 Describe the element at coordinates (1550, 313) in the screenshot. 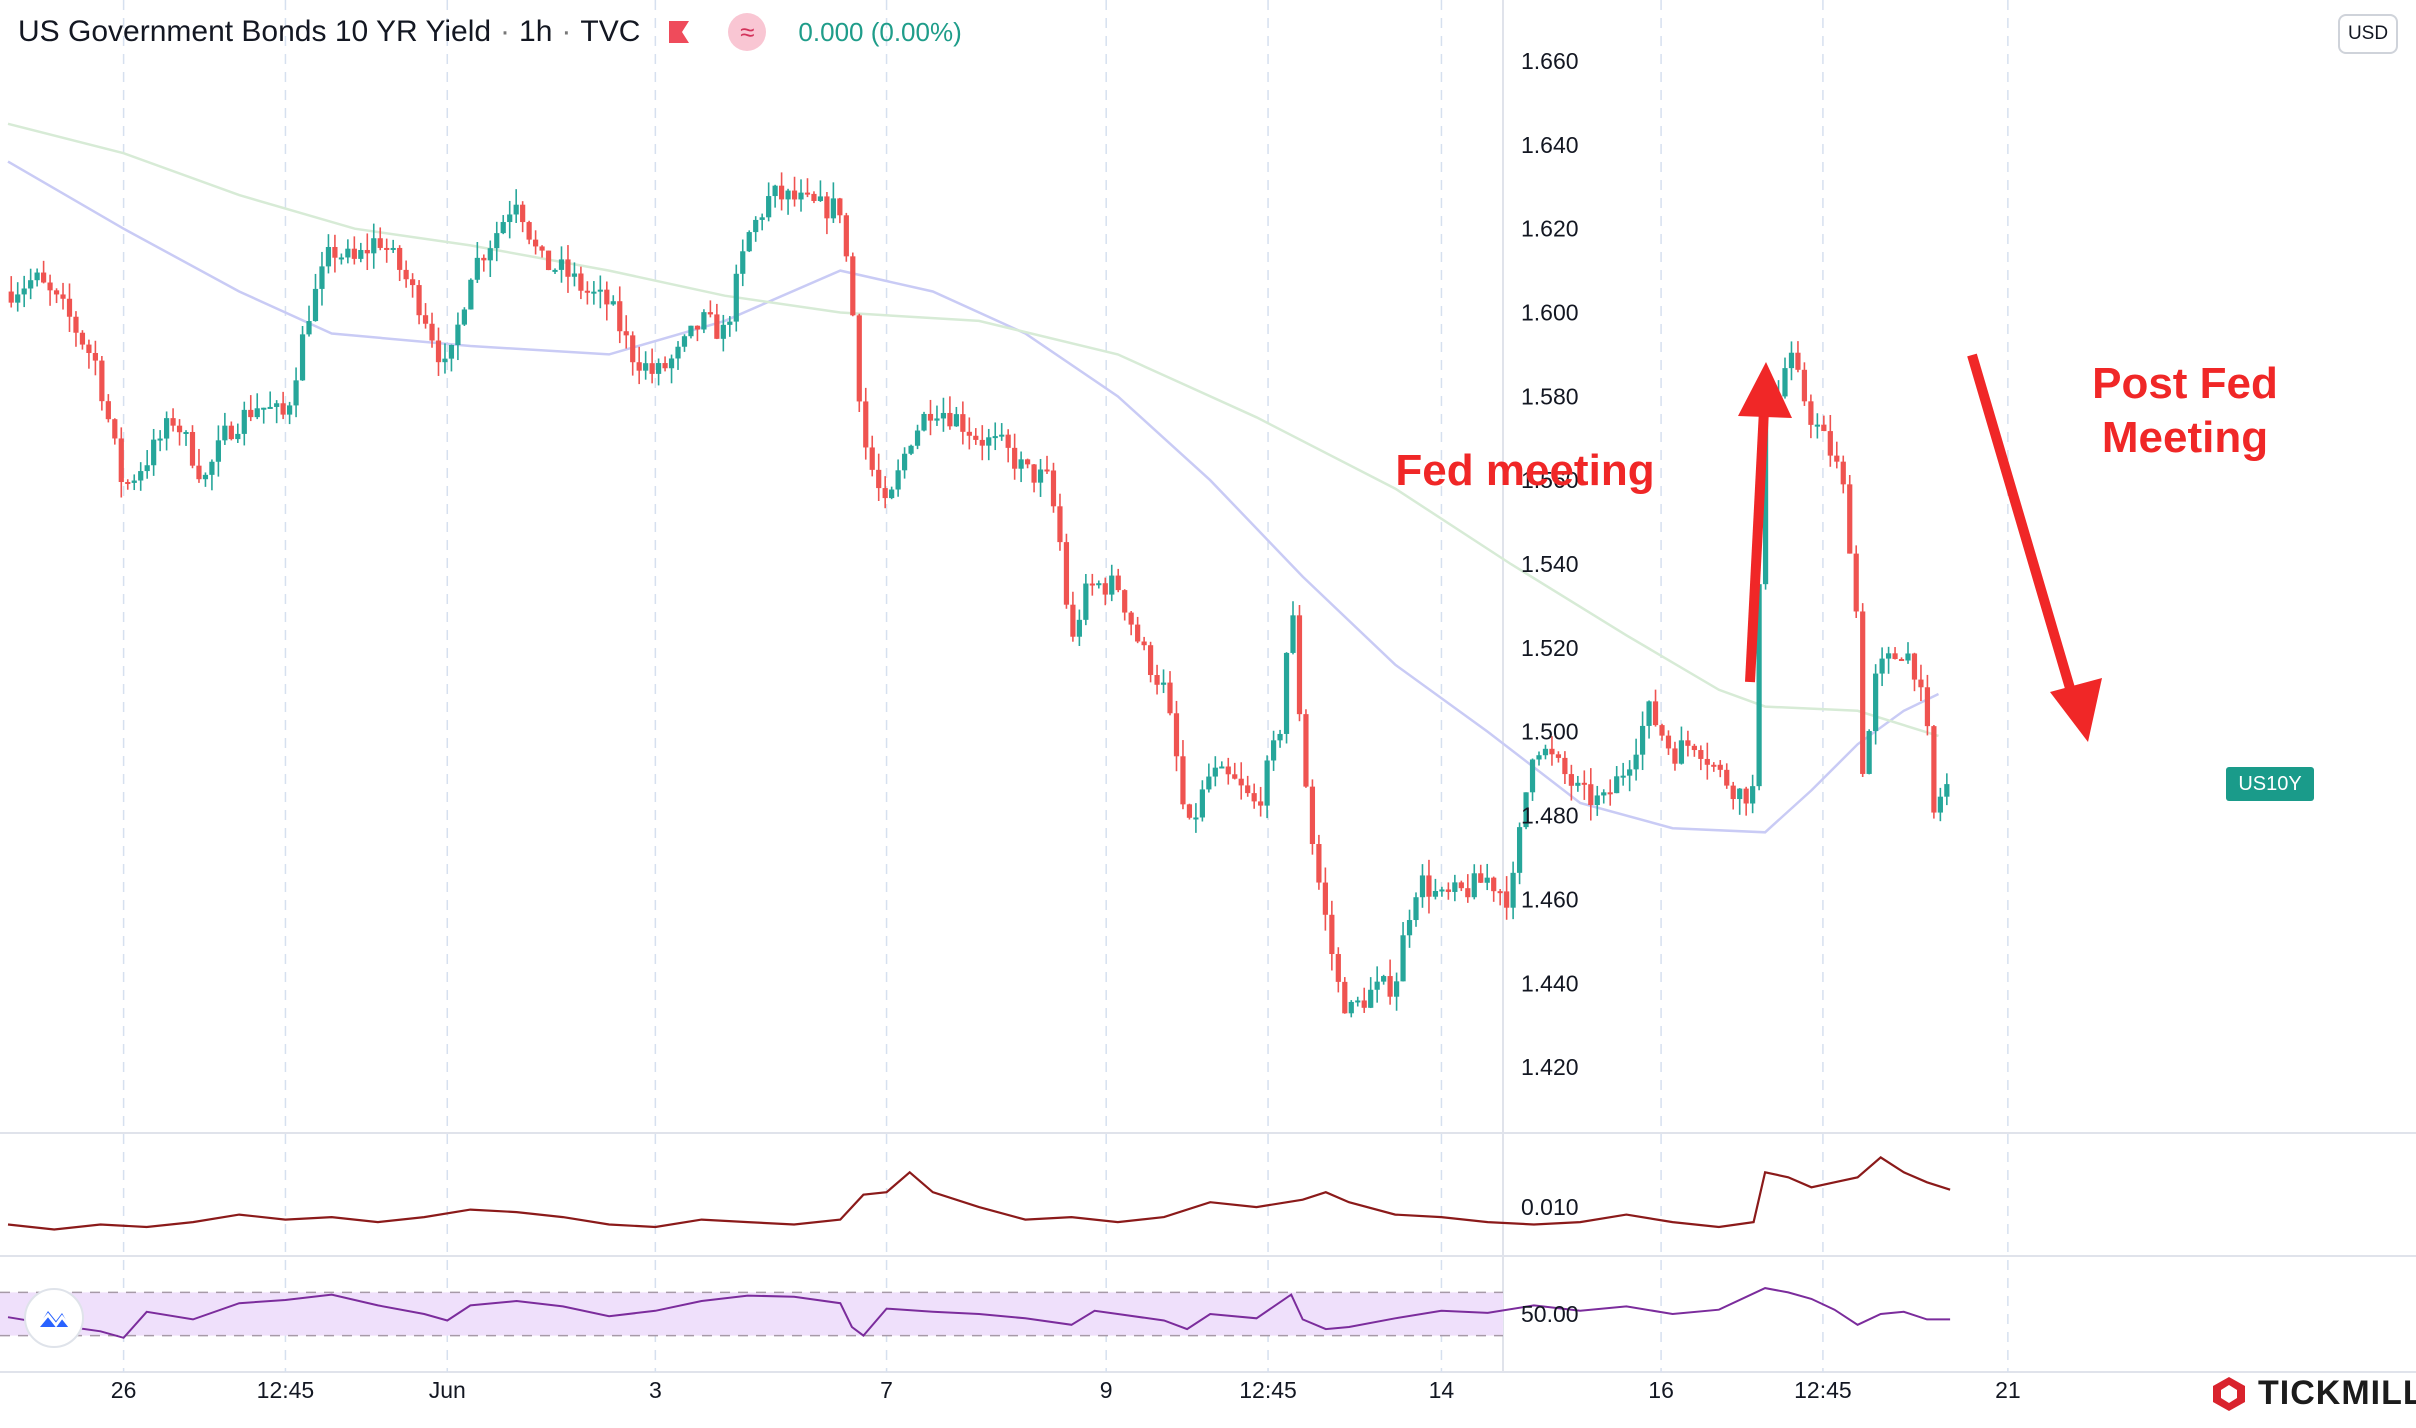

I see `price-tick-label: 1.600` at that location.